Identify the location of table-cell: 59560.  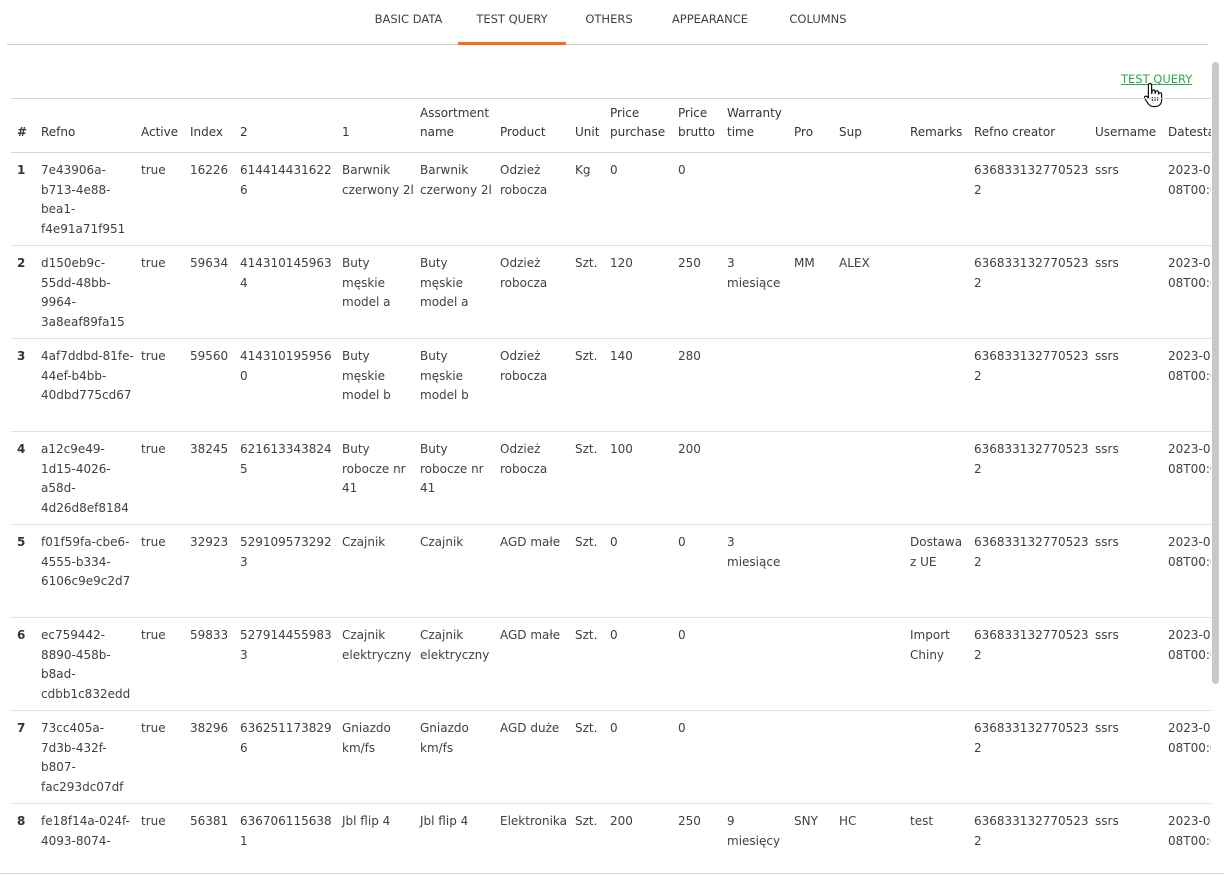
(209, 356).